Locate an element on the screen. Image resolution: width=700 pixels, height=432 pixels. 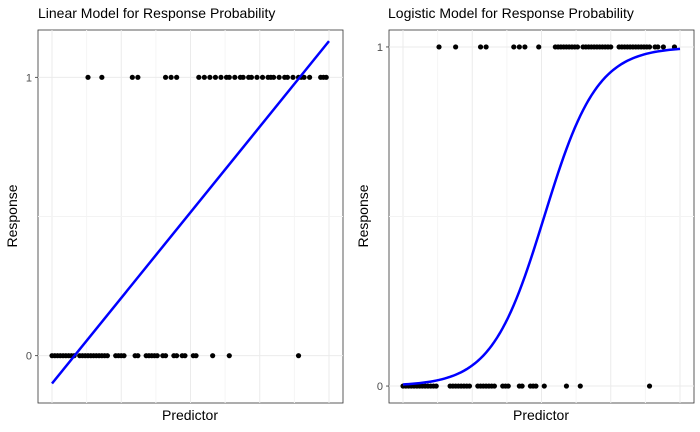
logistic-panel-title: Logistic Model for Response Probability is located at coordinates (511, 13).